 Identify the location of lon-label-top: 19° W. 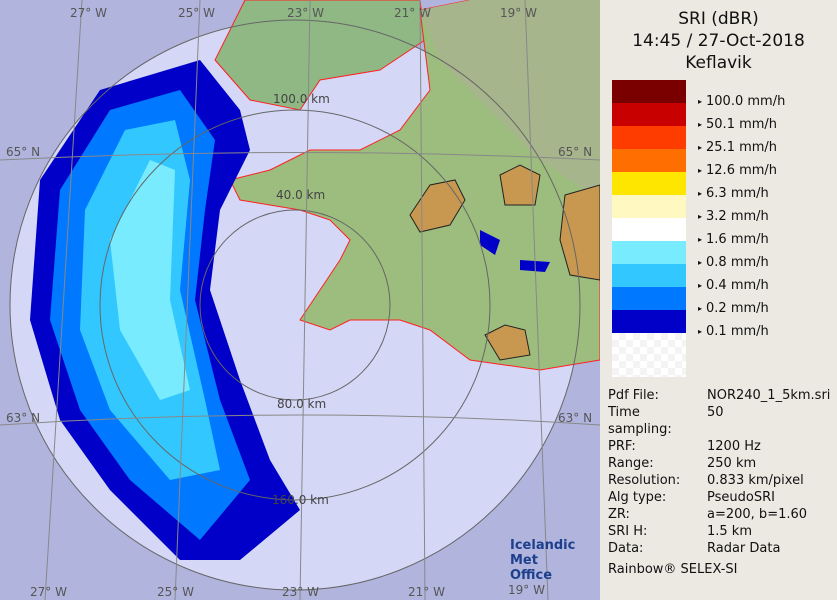
(518, 13).